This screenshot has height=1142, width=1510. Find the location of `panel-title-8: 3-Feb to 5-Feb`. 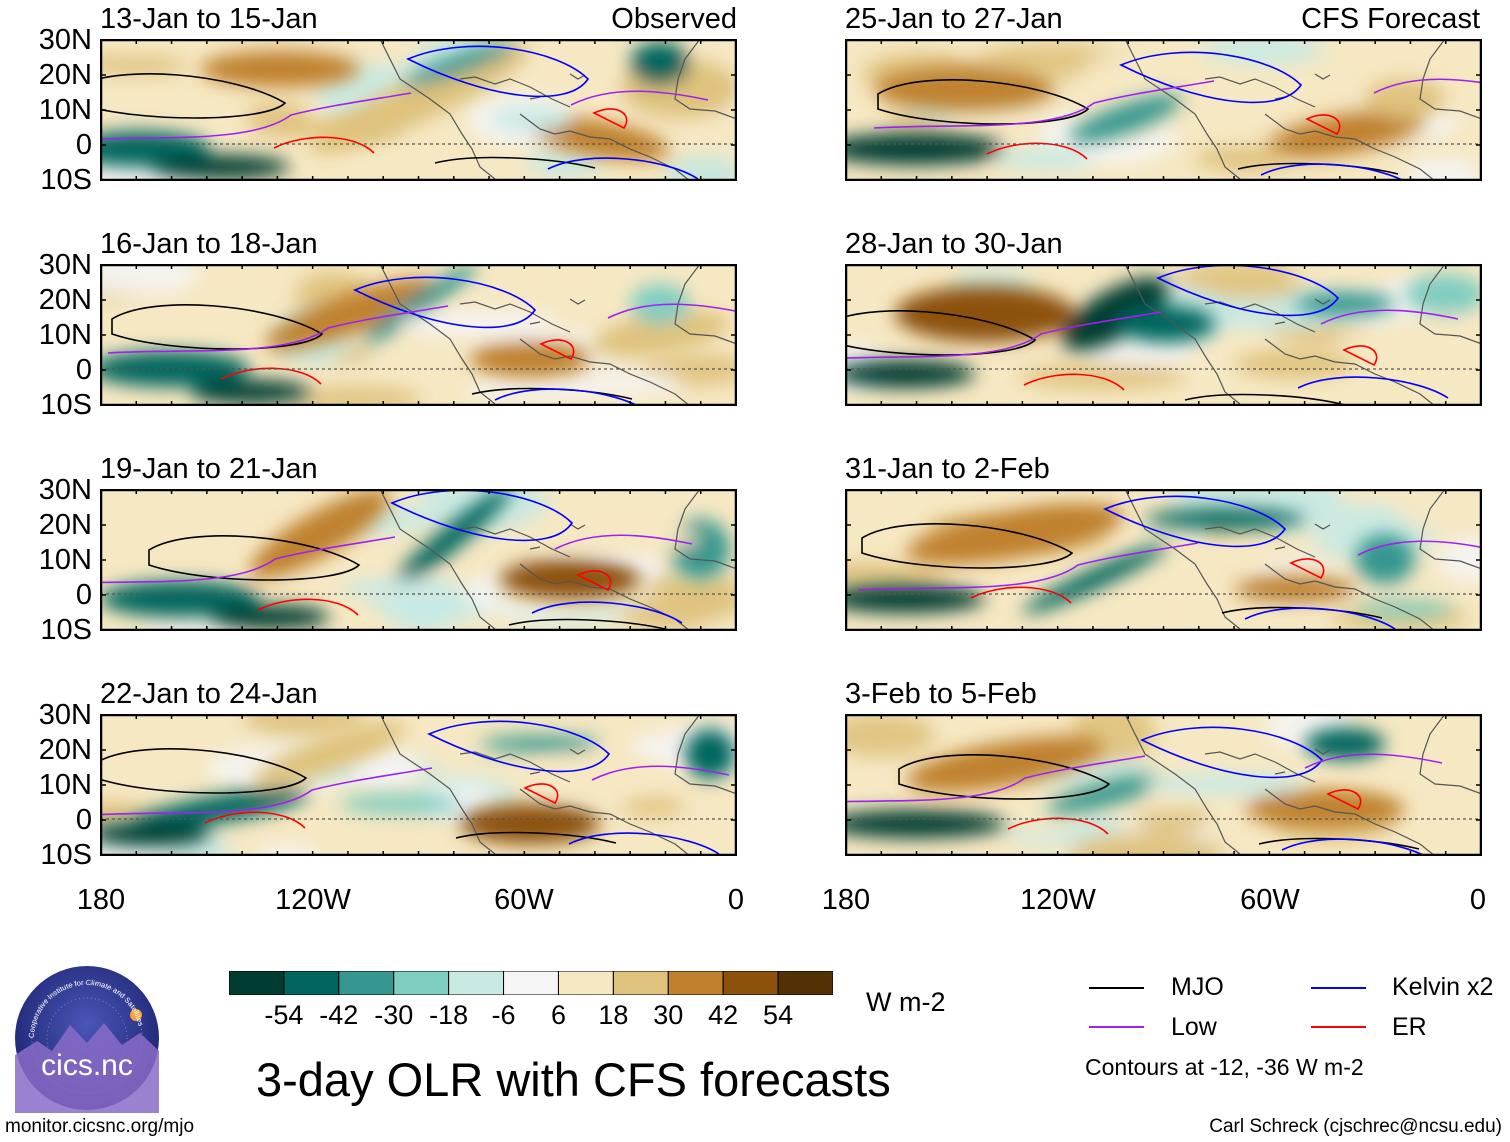

panel-title-8: 3-Feb to 5-Feb is located at coordinates (941, 694).